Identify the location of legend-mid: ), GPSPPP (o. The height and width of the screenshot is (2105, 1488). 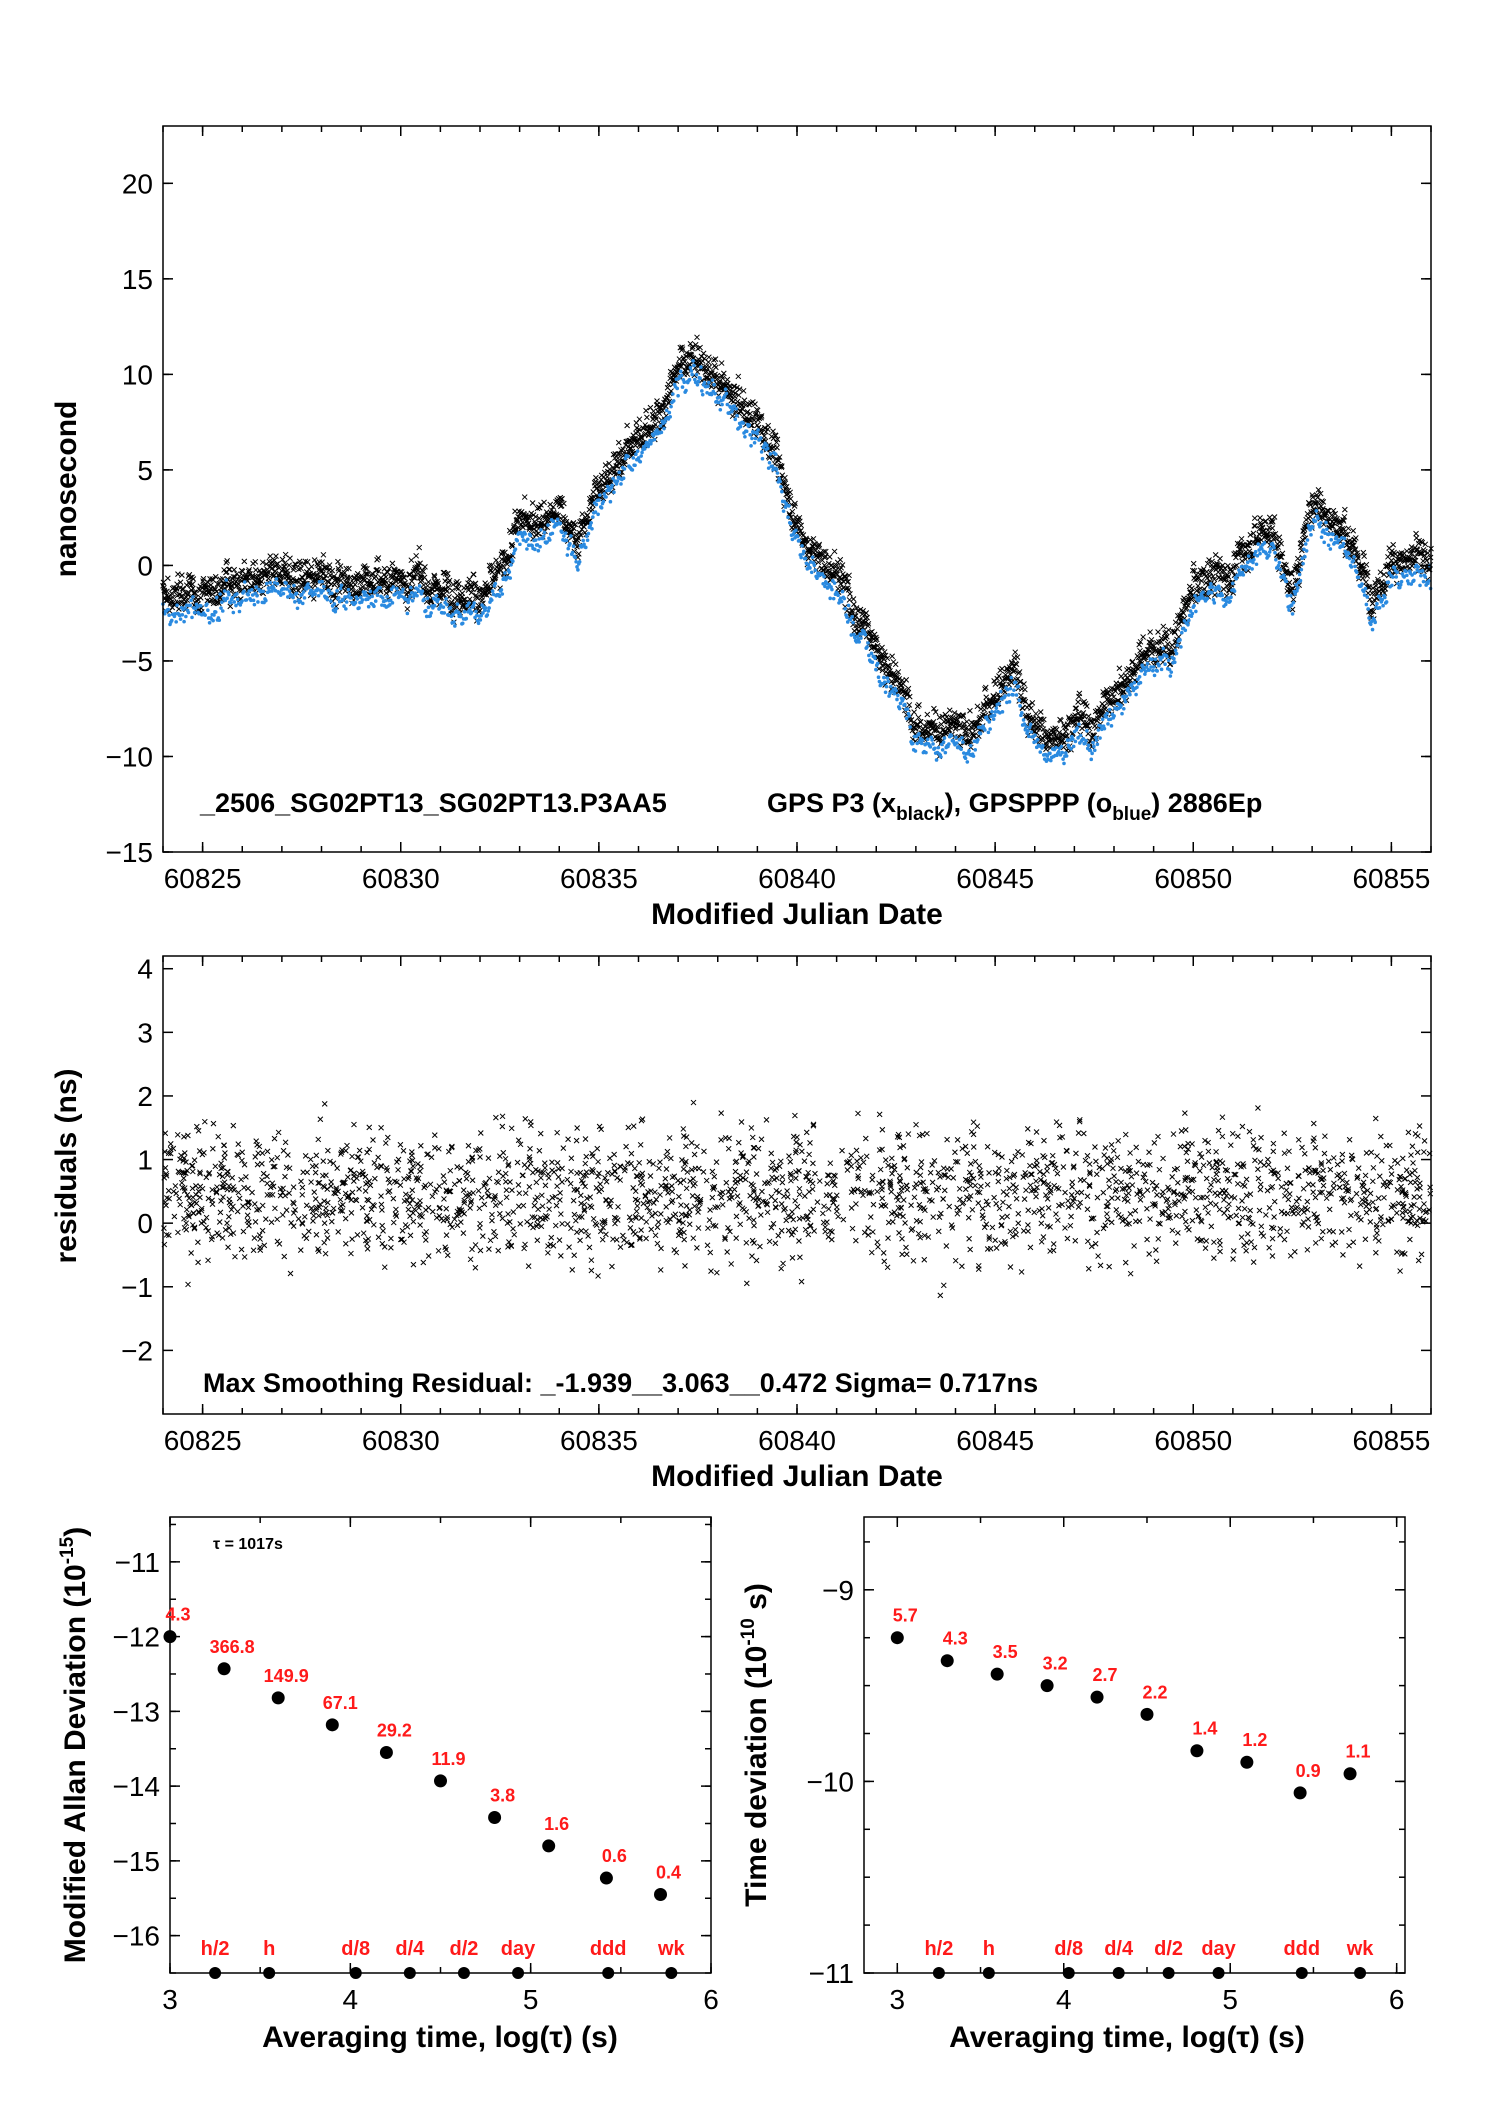
(1029, 803).